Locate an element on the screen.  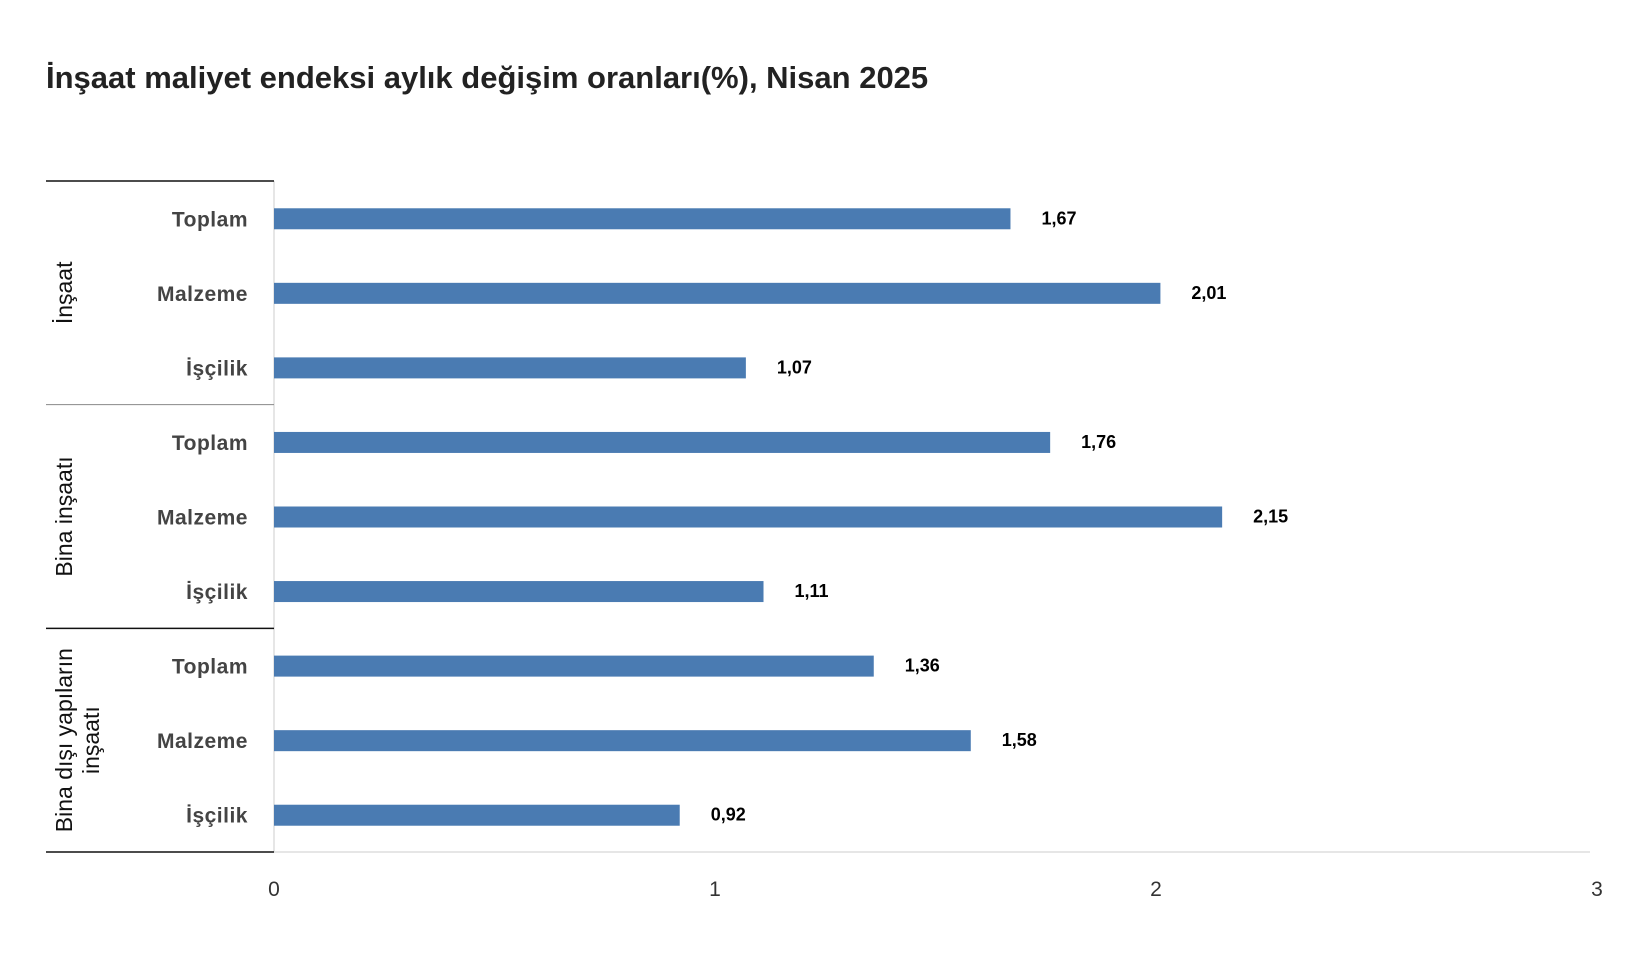
data-label: 1,58 is located at coordinates (1019, 740).